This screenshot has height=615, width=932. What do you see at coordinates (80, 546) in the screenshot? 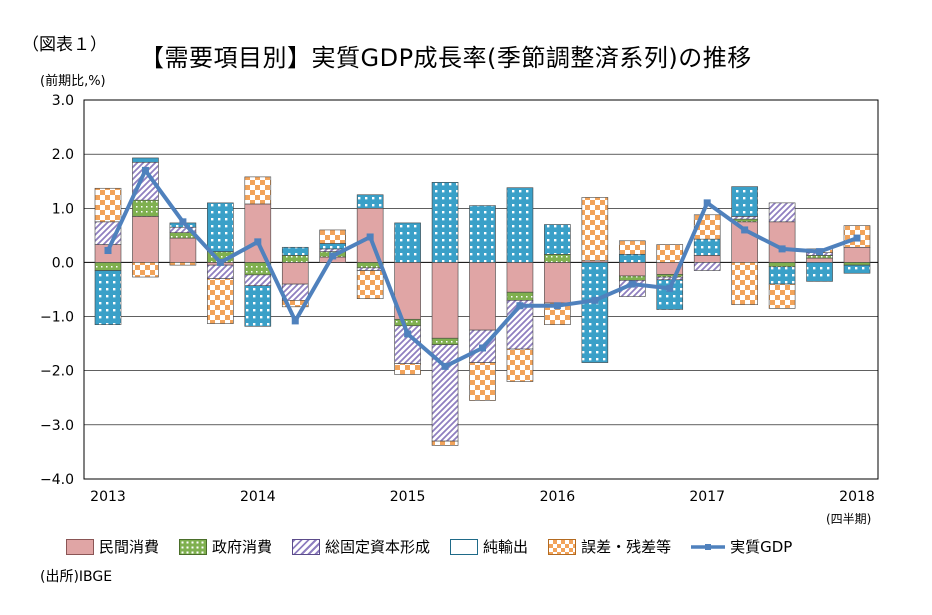
I see `legend-swatch-consumption` at bounding box center [80, 546].